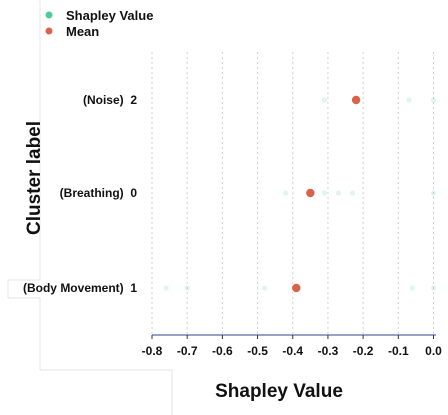  What do you see at coordinates (49, 31) in the screenshot?
I see `legend-marker-mean` at bounding box center [49, 31].